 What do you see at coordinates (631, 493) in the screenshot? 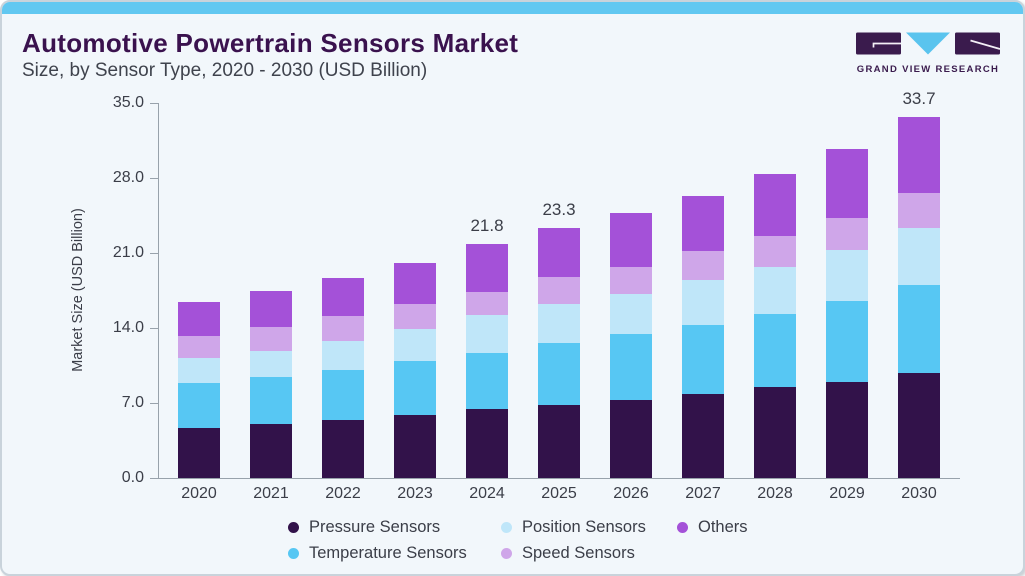
I see `x-tick-label-2026: 2026` at bounding box center [631, 493].